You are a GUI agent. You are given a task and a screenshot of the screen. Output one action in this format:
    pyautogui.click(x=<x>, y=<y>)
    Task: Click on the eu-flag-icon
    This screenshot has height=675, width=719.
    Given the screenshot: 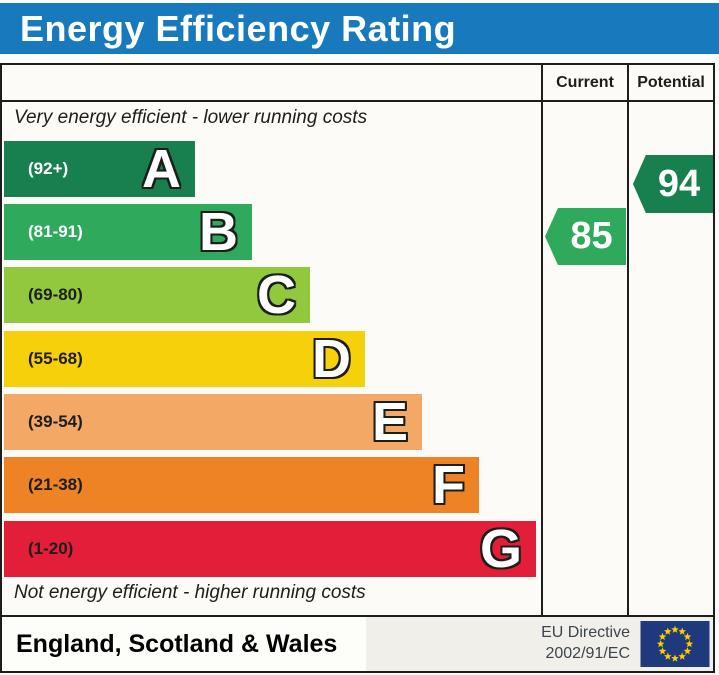 What is the action you would take?
    pyautogui.click(x=675, y=644)
    